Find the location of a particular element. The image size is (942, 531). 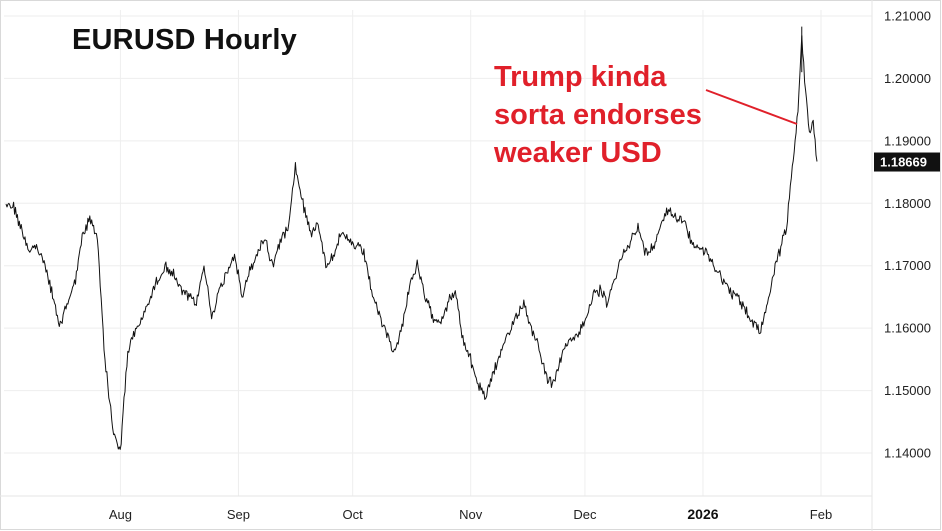

annotation-layer is located at coordinates (751, 107).